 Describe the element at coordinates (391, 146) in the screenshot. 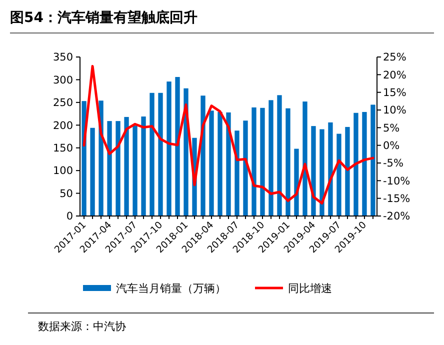

I see `y2-tick-label: 0%` at that location.